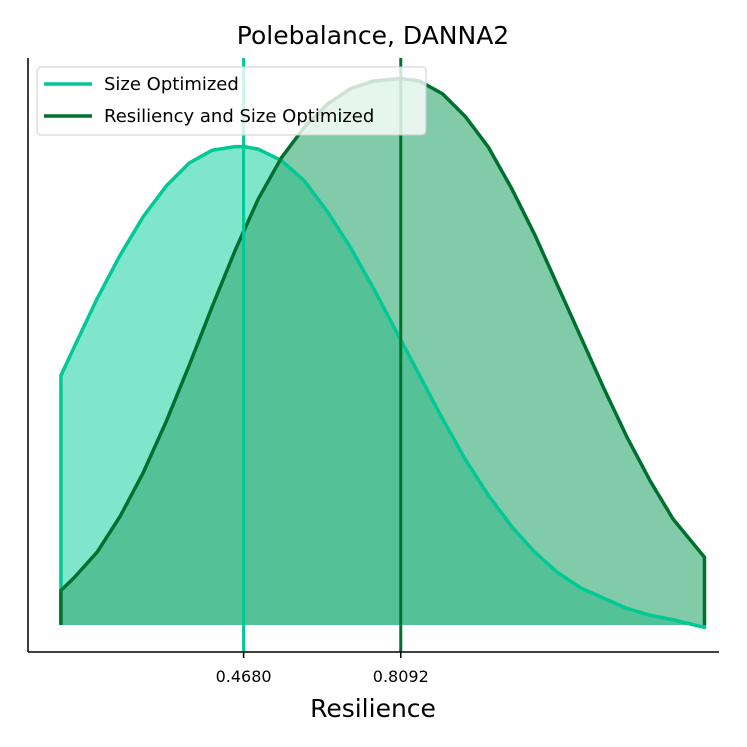 The height and width of the screenshot is (747, 747). Describe the element at coordinates (373, 35) in the screenshot. I see `chart-title: Polebalance, DANNA2` at that location.